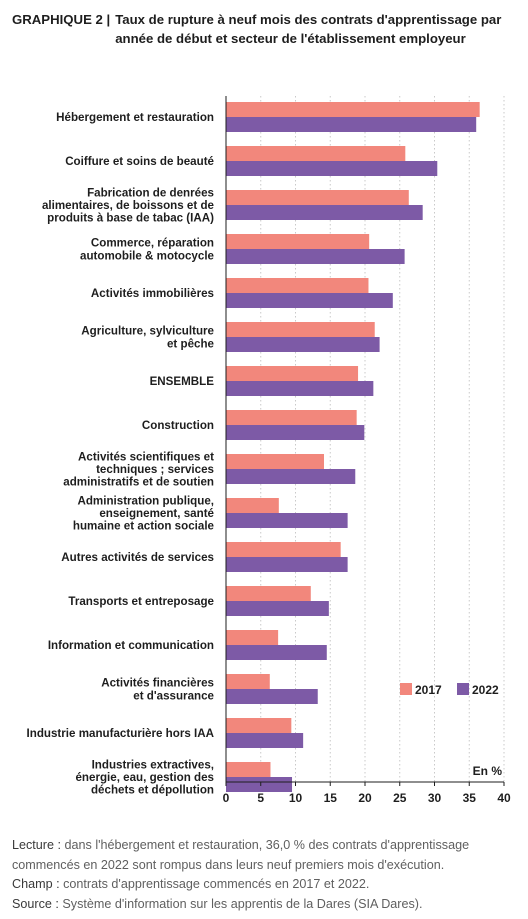 This screenshot has width=528, height=919. What do you see at coordinates (135, 117) in the screenshot?
I see `category-label-0: Hébergement et restauration` at bounding box center [135, 117].